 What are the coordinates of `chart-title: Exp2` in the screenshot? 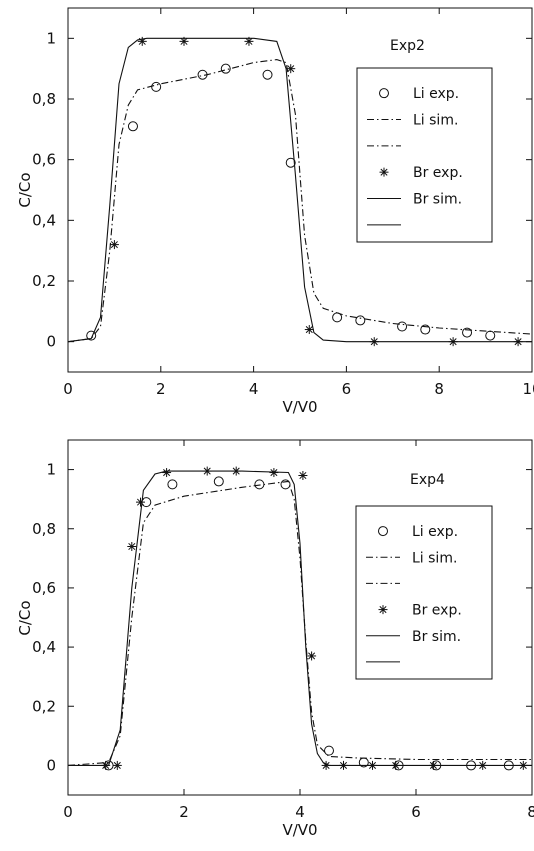 It's located at (407, 46).